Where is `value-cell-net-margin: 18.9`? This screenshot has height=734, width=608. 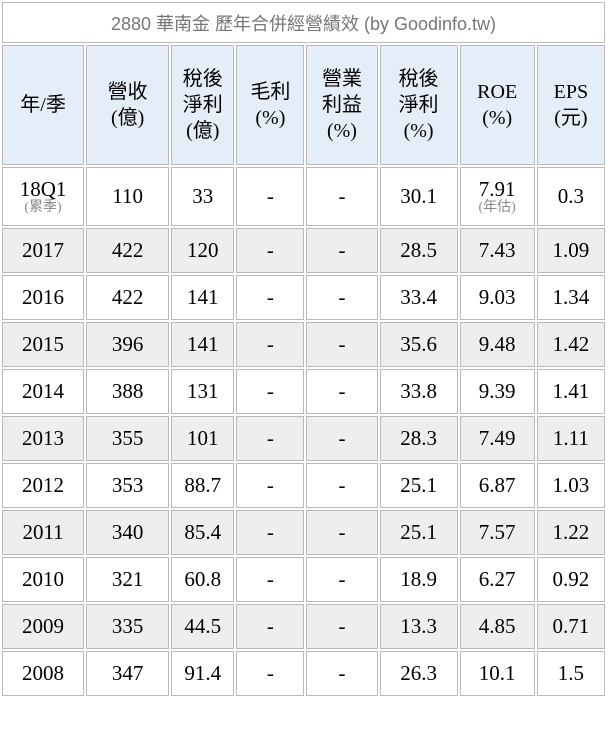 value-cell-net-margin: 18.9 is located at coordinates (418, 579).